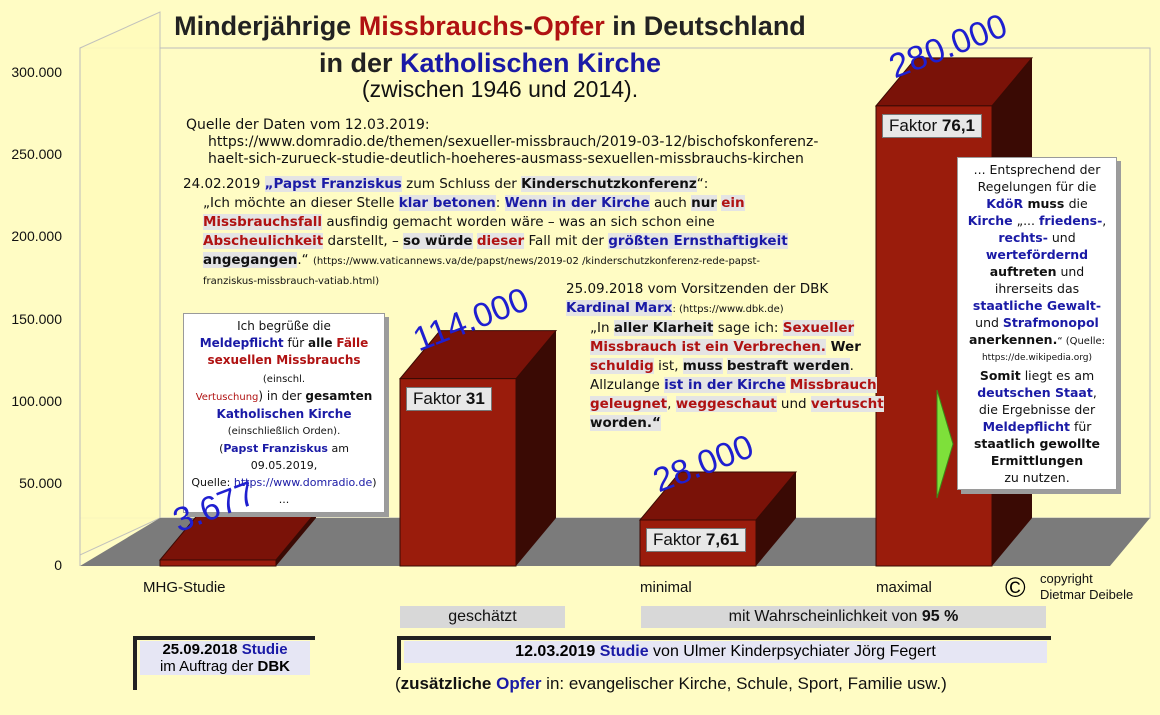  What do you see at coordinates (698, 241) in the screenshot?
I see `pq17: größten Ernsthaftigkeit` at bounding box center [698, 241].